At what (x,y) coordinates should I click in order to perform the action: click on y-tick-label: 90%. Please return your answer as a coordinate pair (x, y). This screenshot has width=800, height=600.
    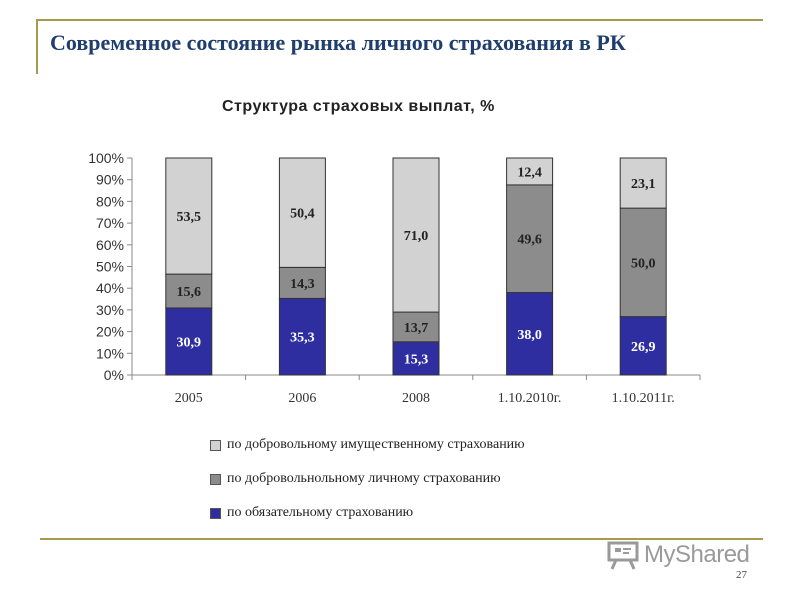
    Looking at the image, I should click on (110, 180).